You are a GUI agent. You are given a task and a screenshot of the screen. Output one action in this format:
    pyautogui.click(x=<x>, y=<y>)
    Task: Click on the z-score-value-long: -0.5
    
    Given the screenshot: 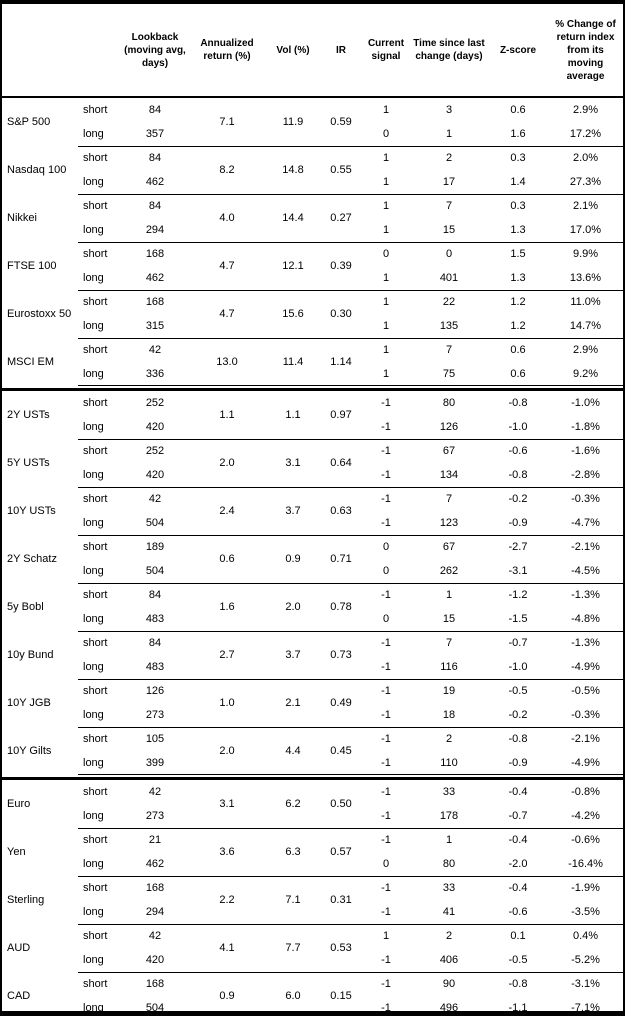 What is the action you would take?
    pyautogui.click(x=518, y=960)
    